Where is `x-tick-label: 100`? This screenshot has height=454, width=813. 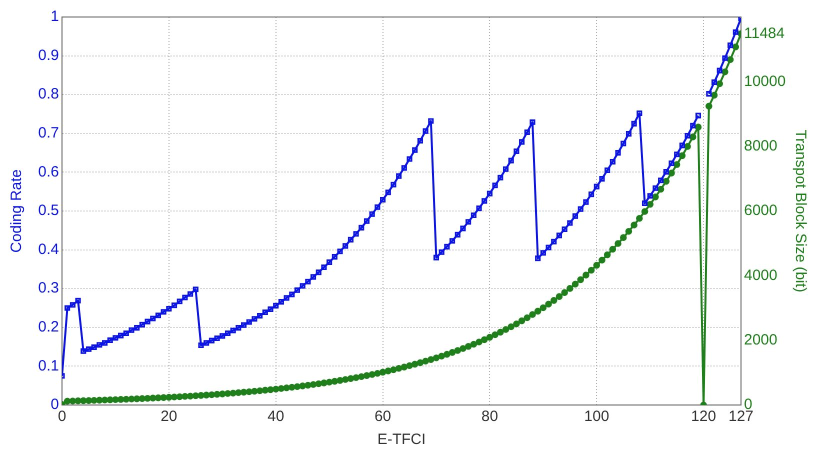 x-tick-label: 100 is located at coordinates (597, 417).